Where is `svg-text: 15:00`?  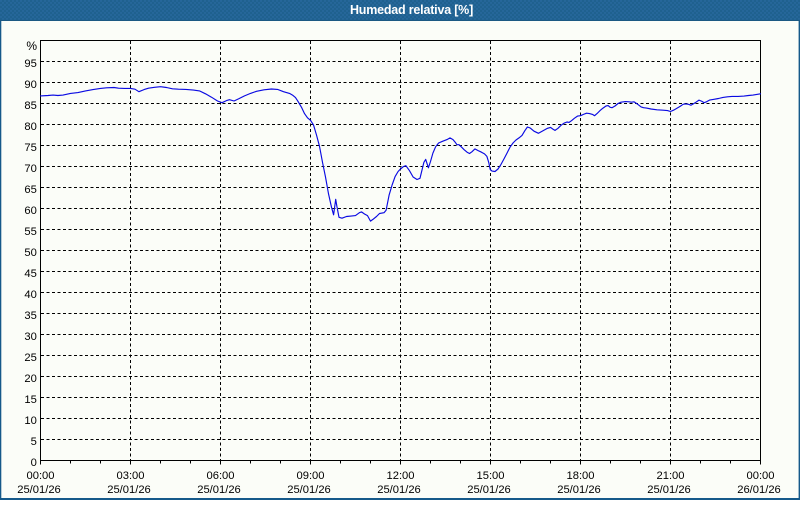
svg-text: 15:00 is located at coordinates (491, 476).